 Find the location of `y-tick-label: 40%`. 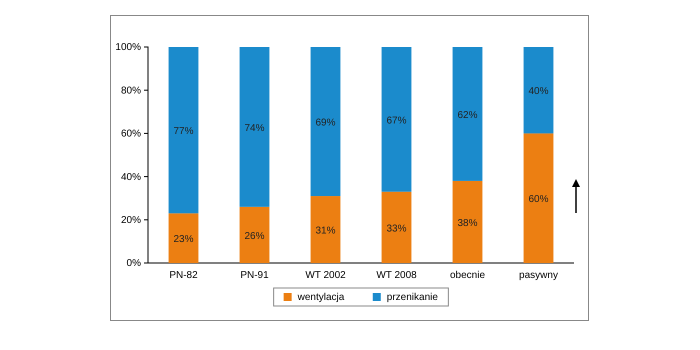

y-tick-label: 40% is located at coordinates (131, 177).